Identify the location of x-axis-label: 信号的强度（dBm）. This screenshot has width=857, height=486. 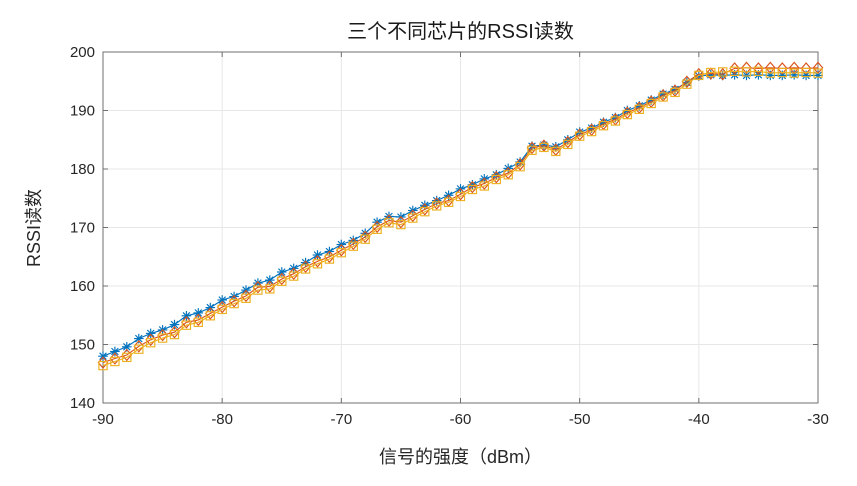
(460, 457).